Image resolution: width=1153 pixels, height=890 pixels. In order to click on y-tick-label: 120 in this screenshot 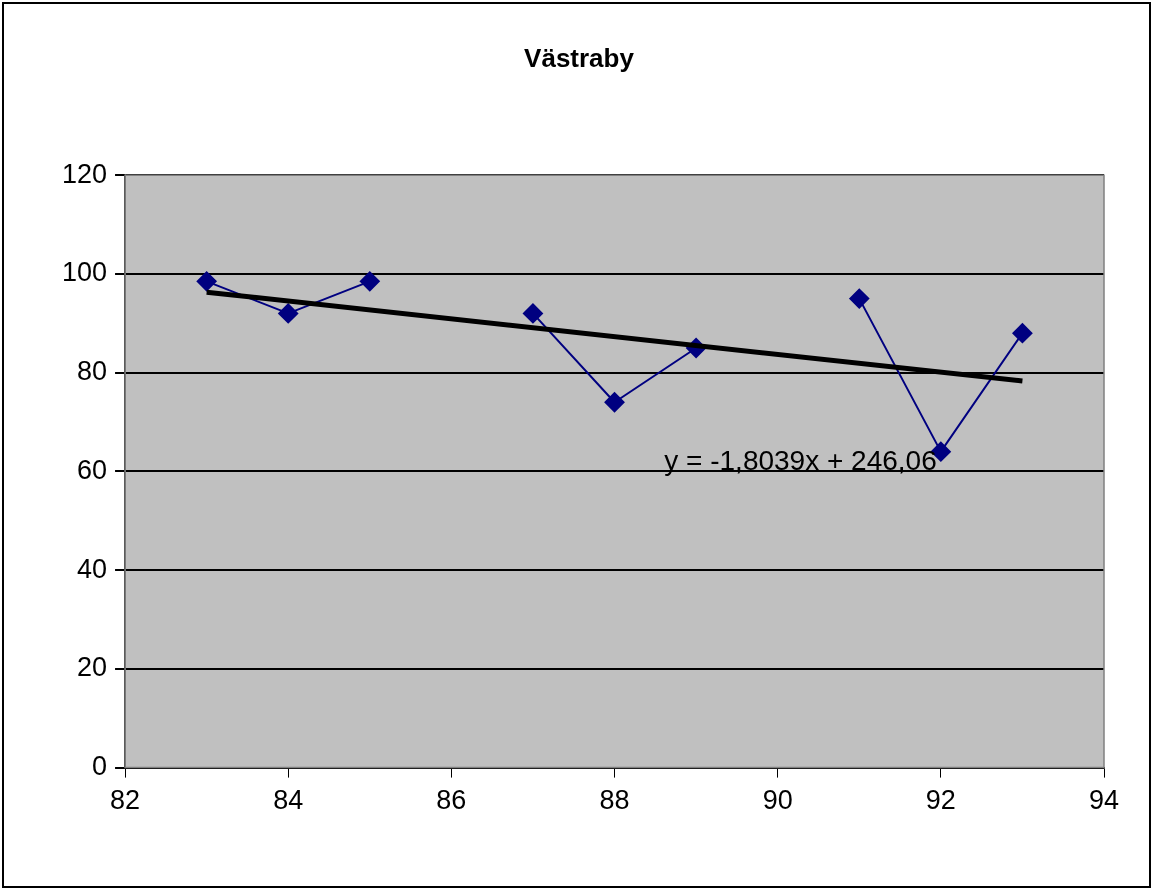, I will do `click(84, 173)`.